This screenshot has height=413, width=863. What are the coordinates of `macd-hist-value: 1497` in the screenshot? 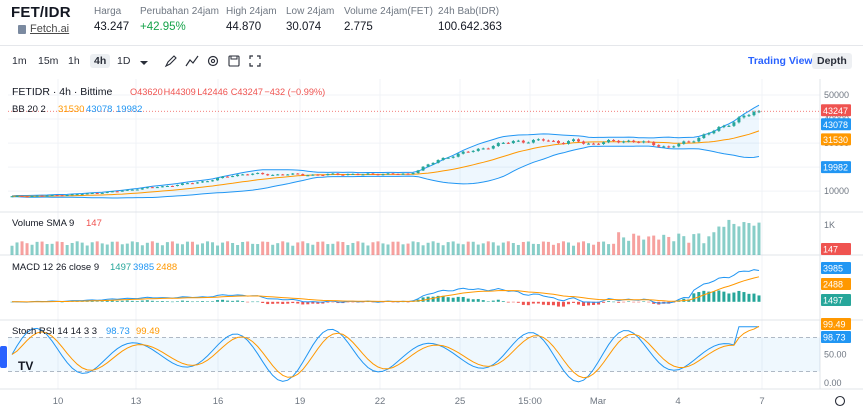 It's located at (120, 267).